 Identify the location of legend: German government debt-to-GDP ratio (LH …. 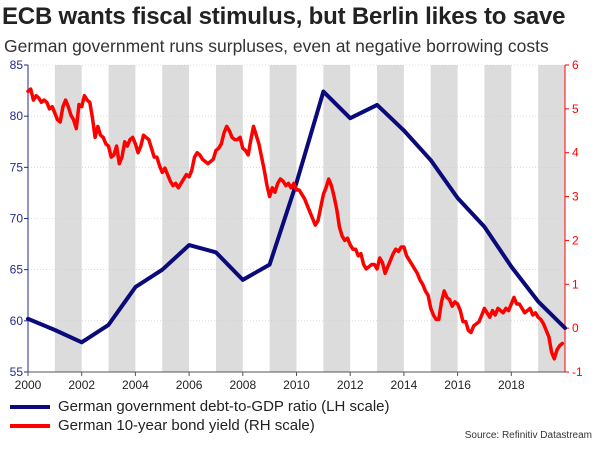
(200, 416).